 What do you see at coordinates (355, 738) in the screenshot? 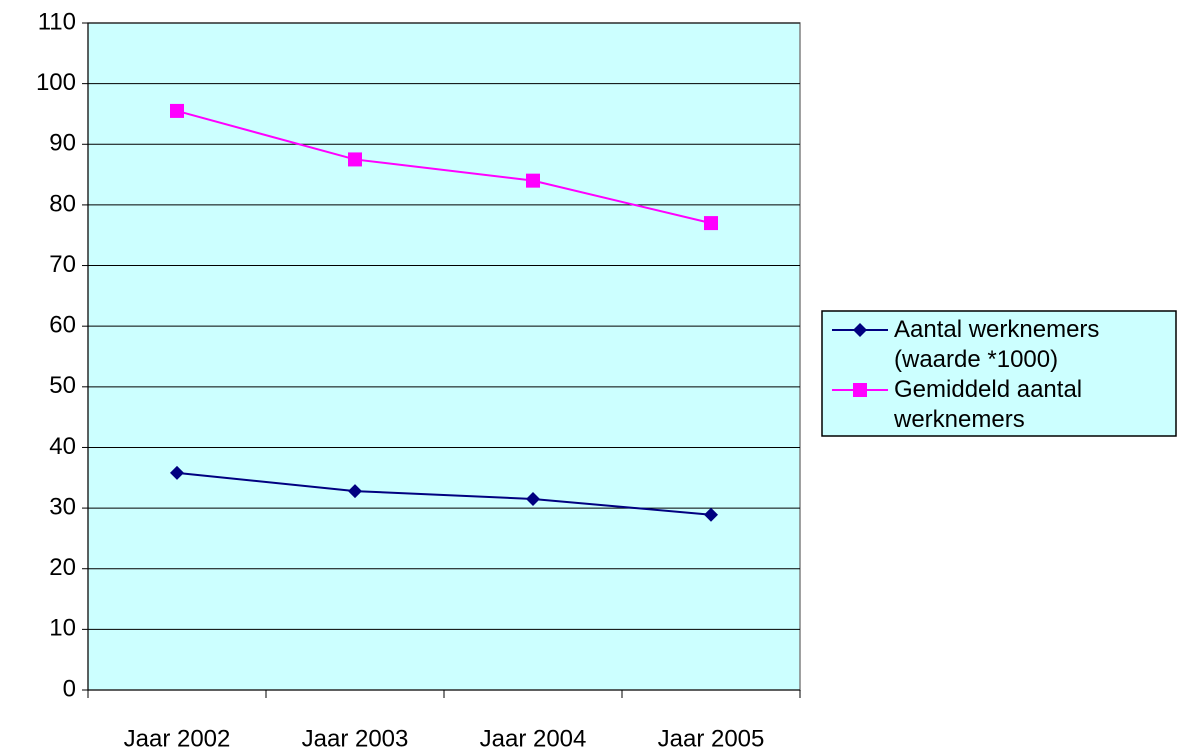
I see `x-tick-label: Jaar 2003` at bounding box center [355, 738].